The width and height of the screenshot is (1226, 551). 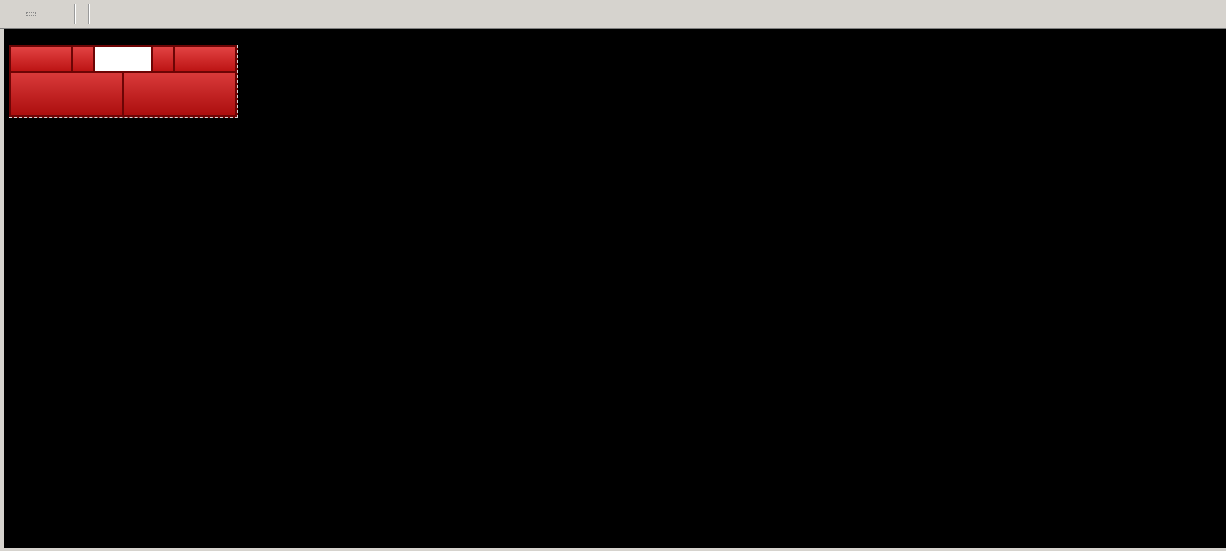 I want to click on buy-button, so click(x=205, y=59).